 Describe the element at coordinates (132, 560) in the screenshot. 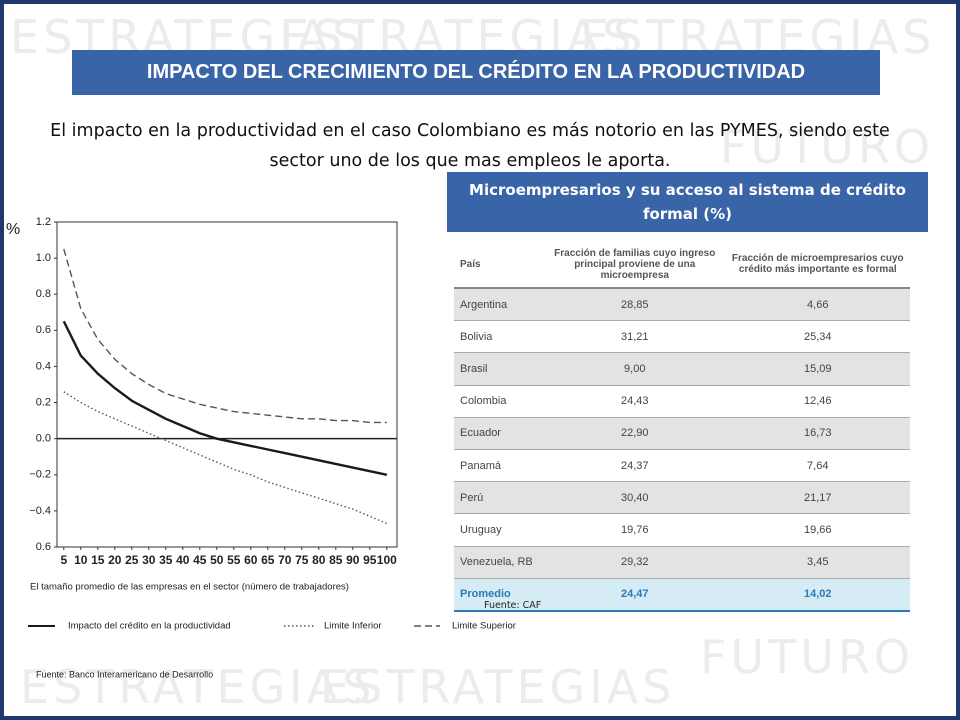

I see `x-tick-label: 25` at that location.